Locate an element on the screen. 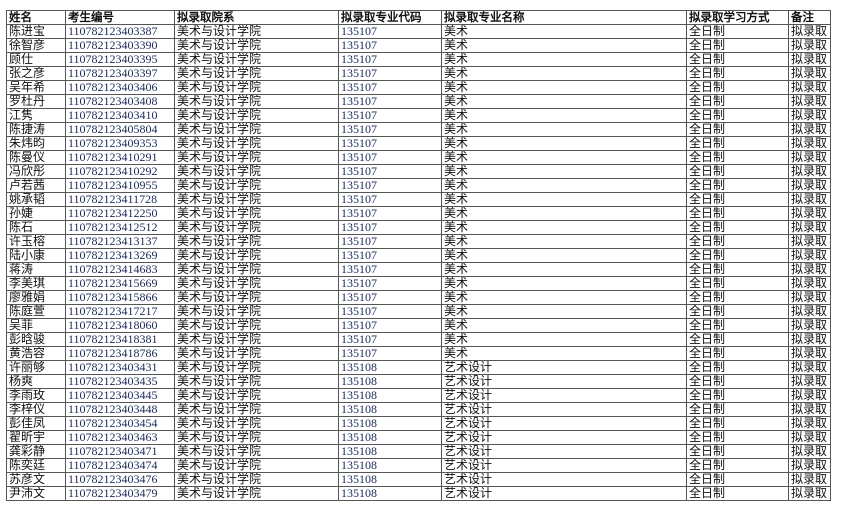 The image size is (844, 524). cell-exam-id: 110782123403395 is located at coordinates (120, 59).